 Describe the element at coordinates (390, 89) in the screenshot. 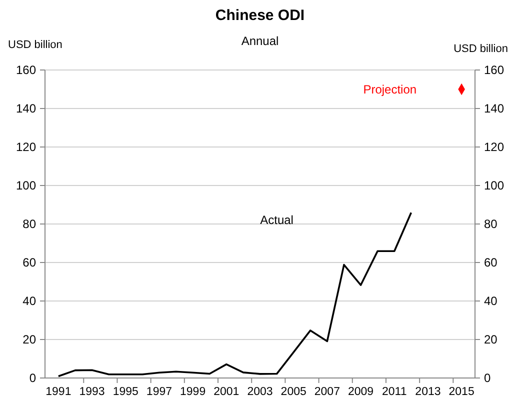

I see `text: Projection` at that location.